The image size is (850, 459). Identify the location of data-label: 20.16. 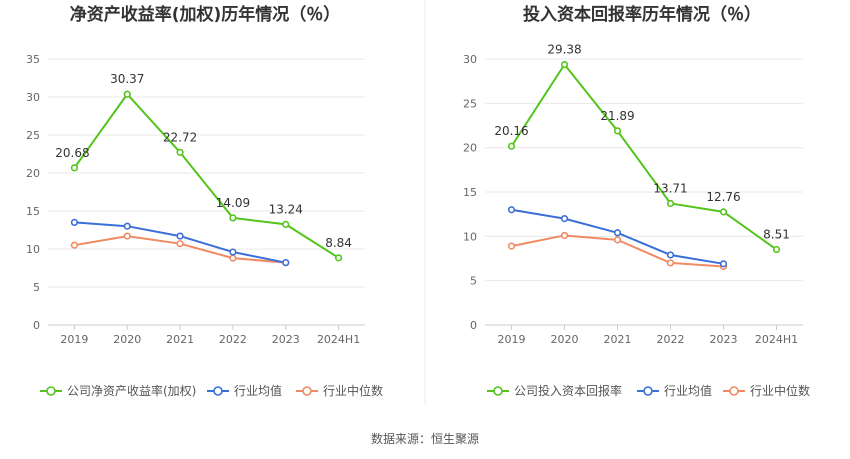
(511, 131).